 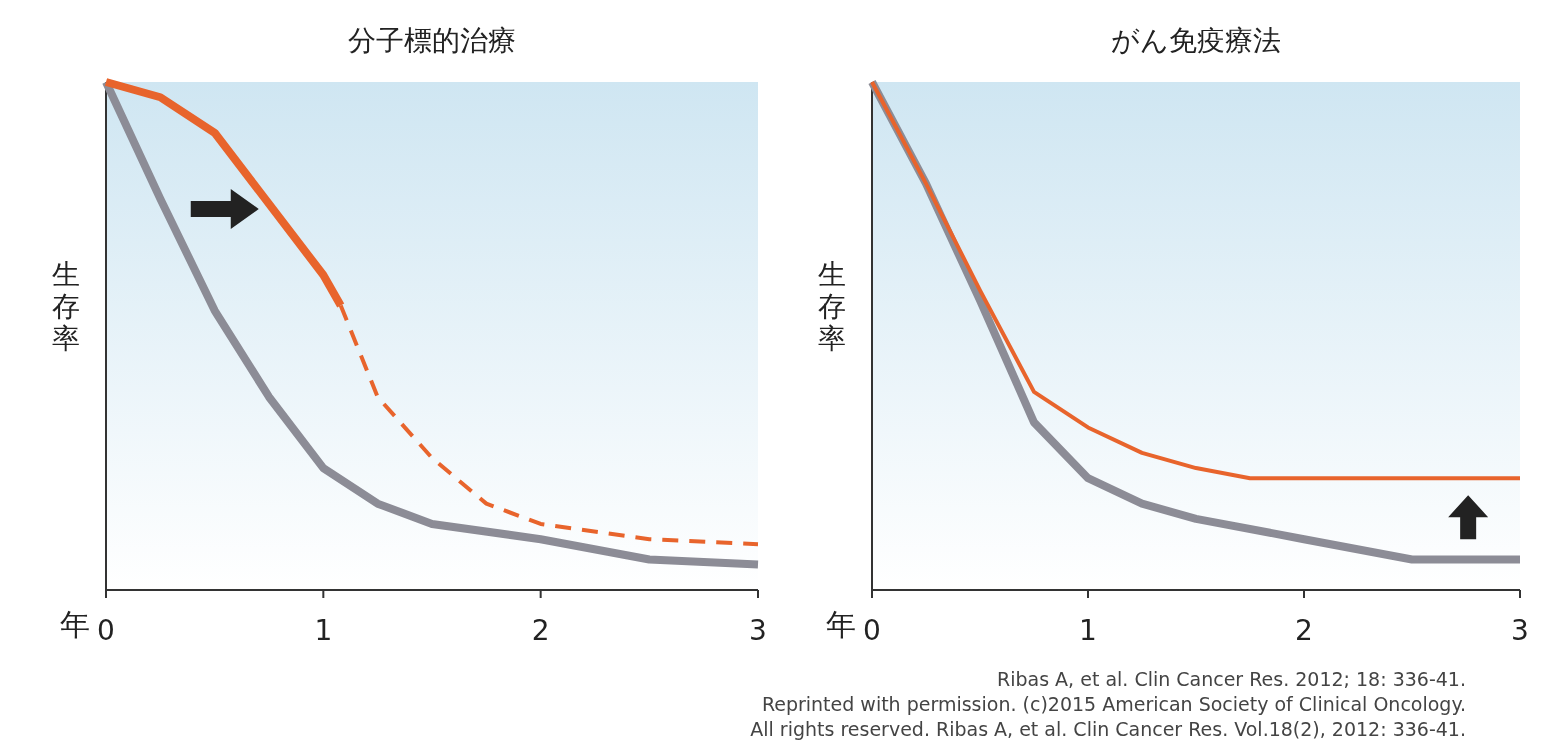 What do you see at coordinates (1113, 704) in the screenshot?
I see `text: Reprinted with permission. (c)2015 American Society of Clinical Oncology.` at bounding box center [1113, 704].